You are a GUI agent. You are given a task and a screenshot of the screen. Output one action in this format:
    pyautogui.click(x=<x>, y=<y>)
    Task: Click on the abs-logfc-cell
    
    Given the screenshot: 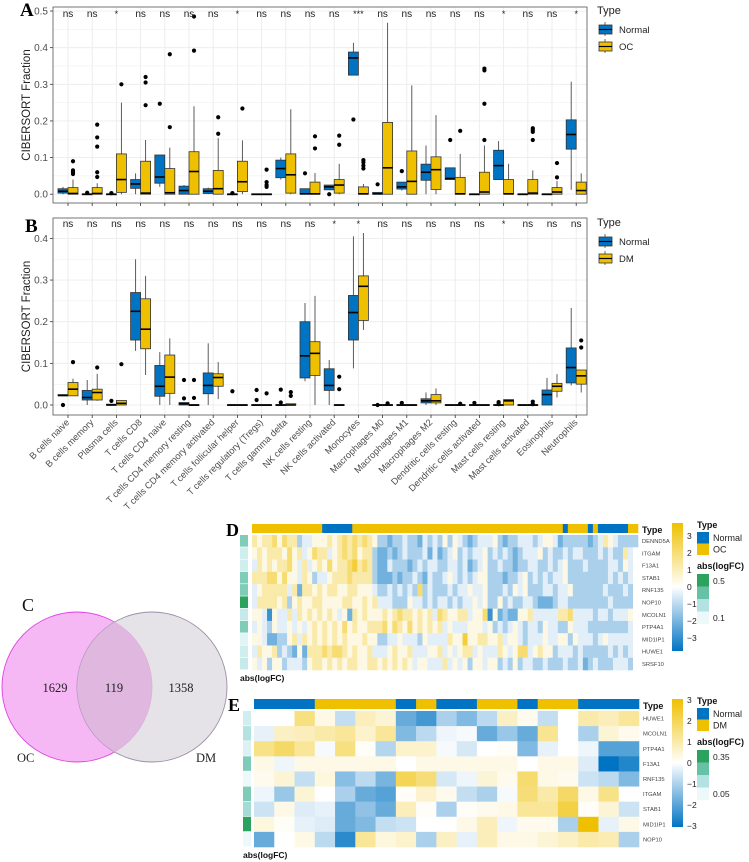 What is the action you would take?
    pyautogui.click(x=247, y=778)
    